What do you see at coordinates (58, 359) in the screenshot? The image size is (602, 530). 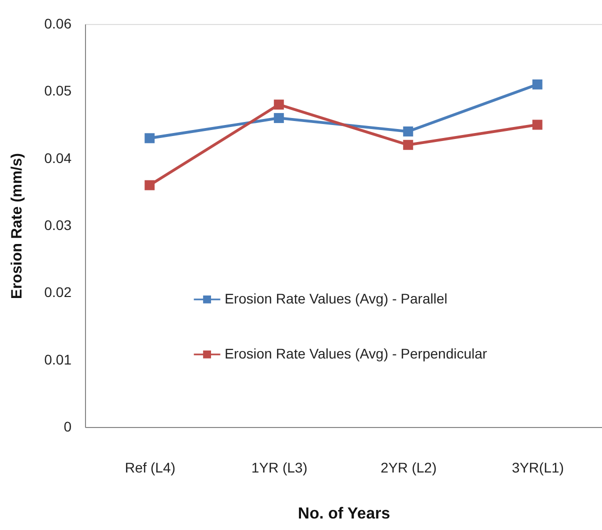 I see `y-tick-label: 0.01` at bounding box center [58, 359].